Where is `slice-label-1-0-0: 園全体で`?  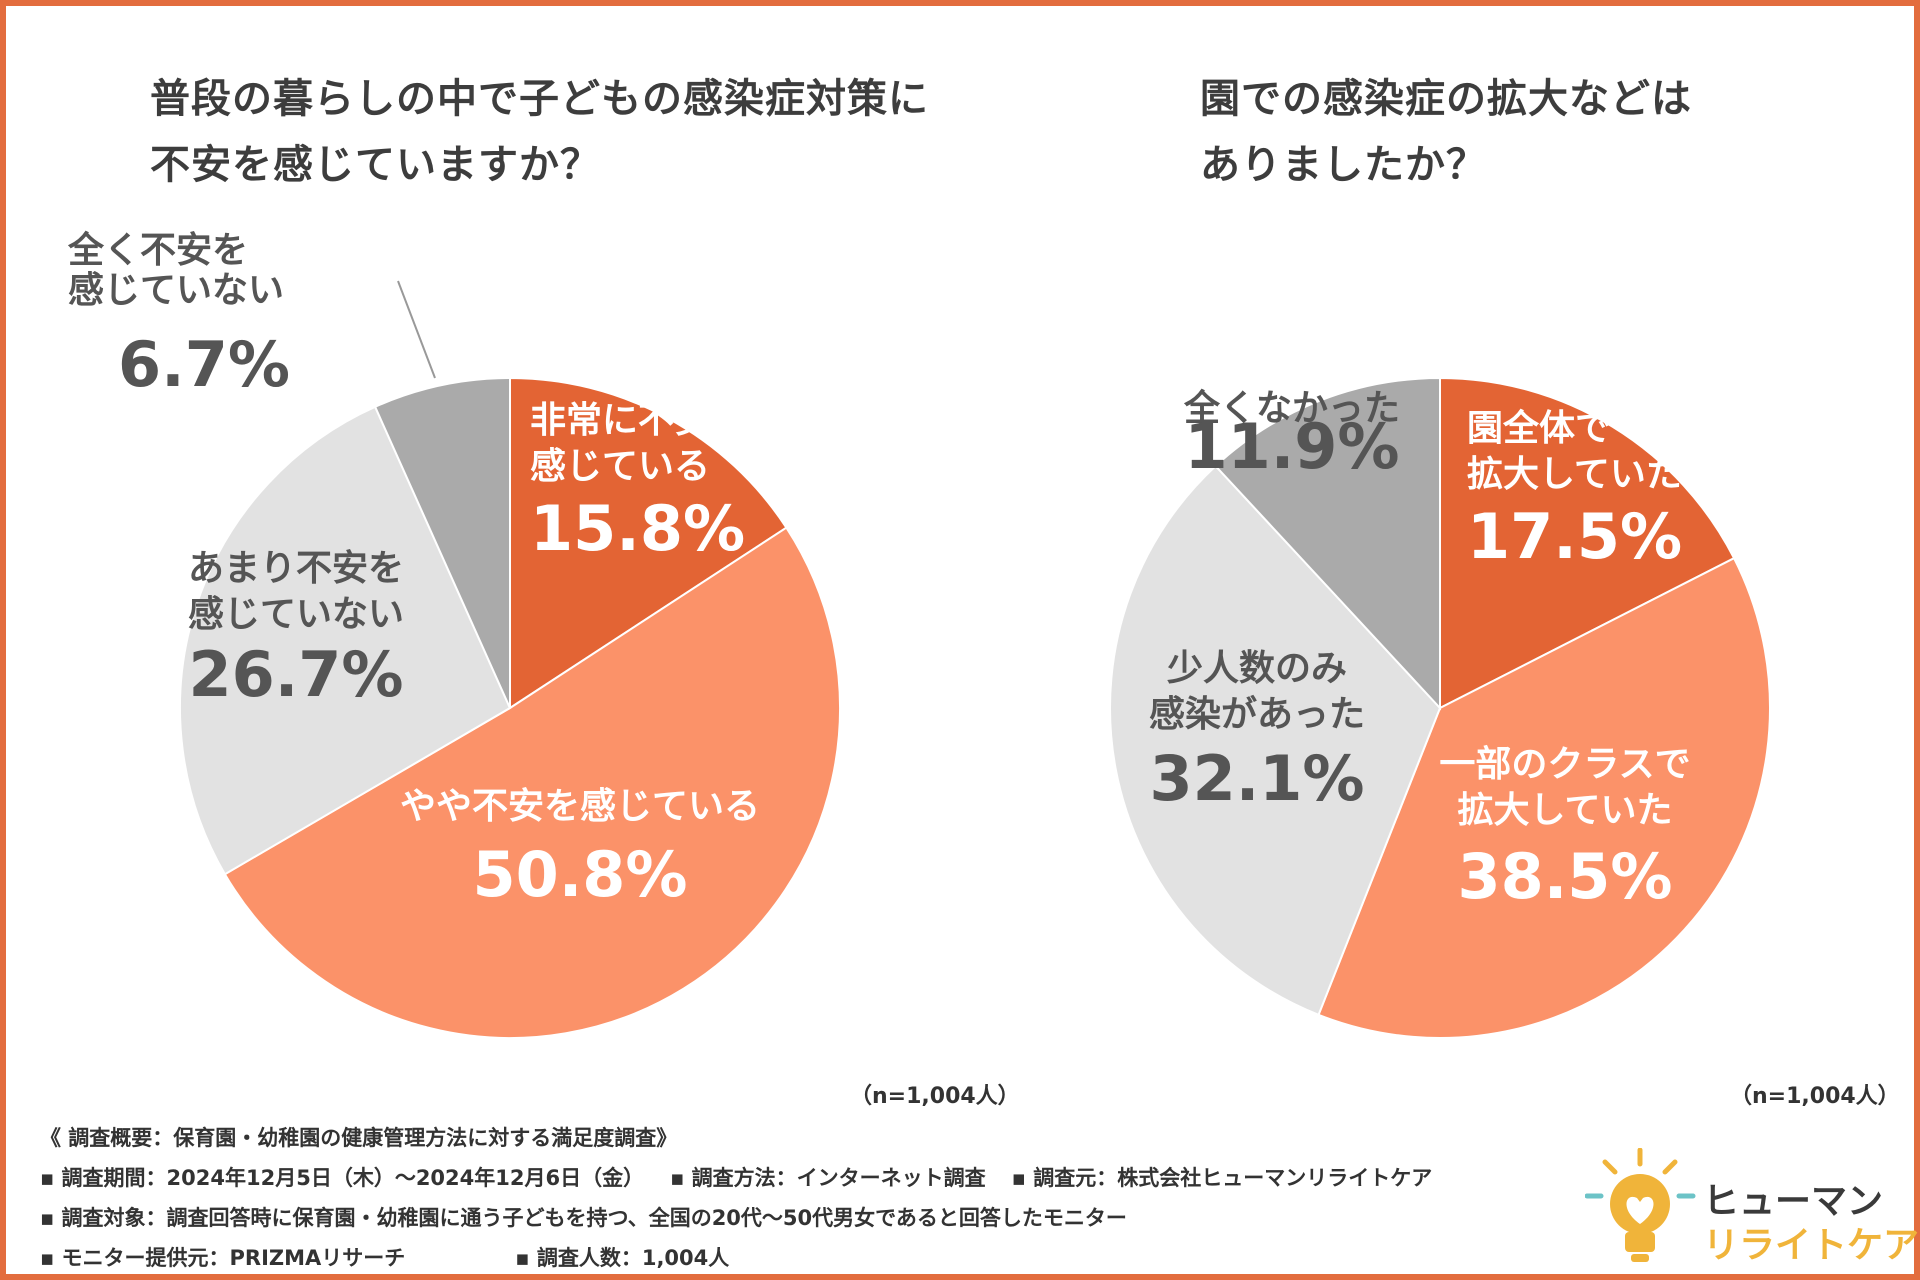 slice-label-1-0-0: 園全体で is located at coordinates (1539, 428).